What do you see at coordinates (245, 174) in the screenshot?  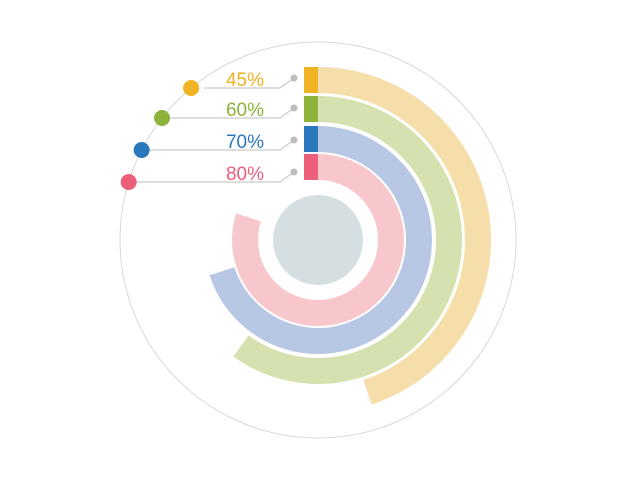 I see `percent-label-80: 80%` at bounding box center [245, 174].